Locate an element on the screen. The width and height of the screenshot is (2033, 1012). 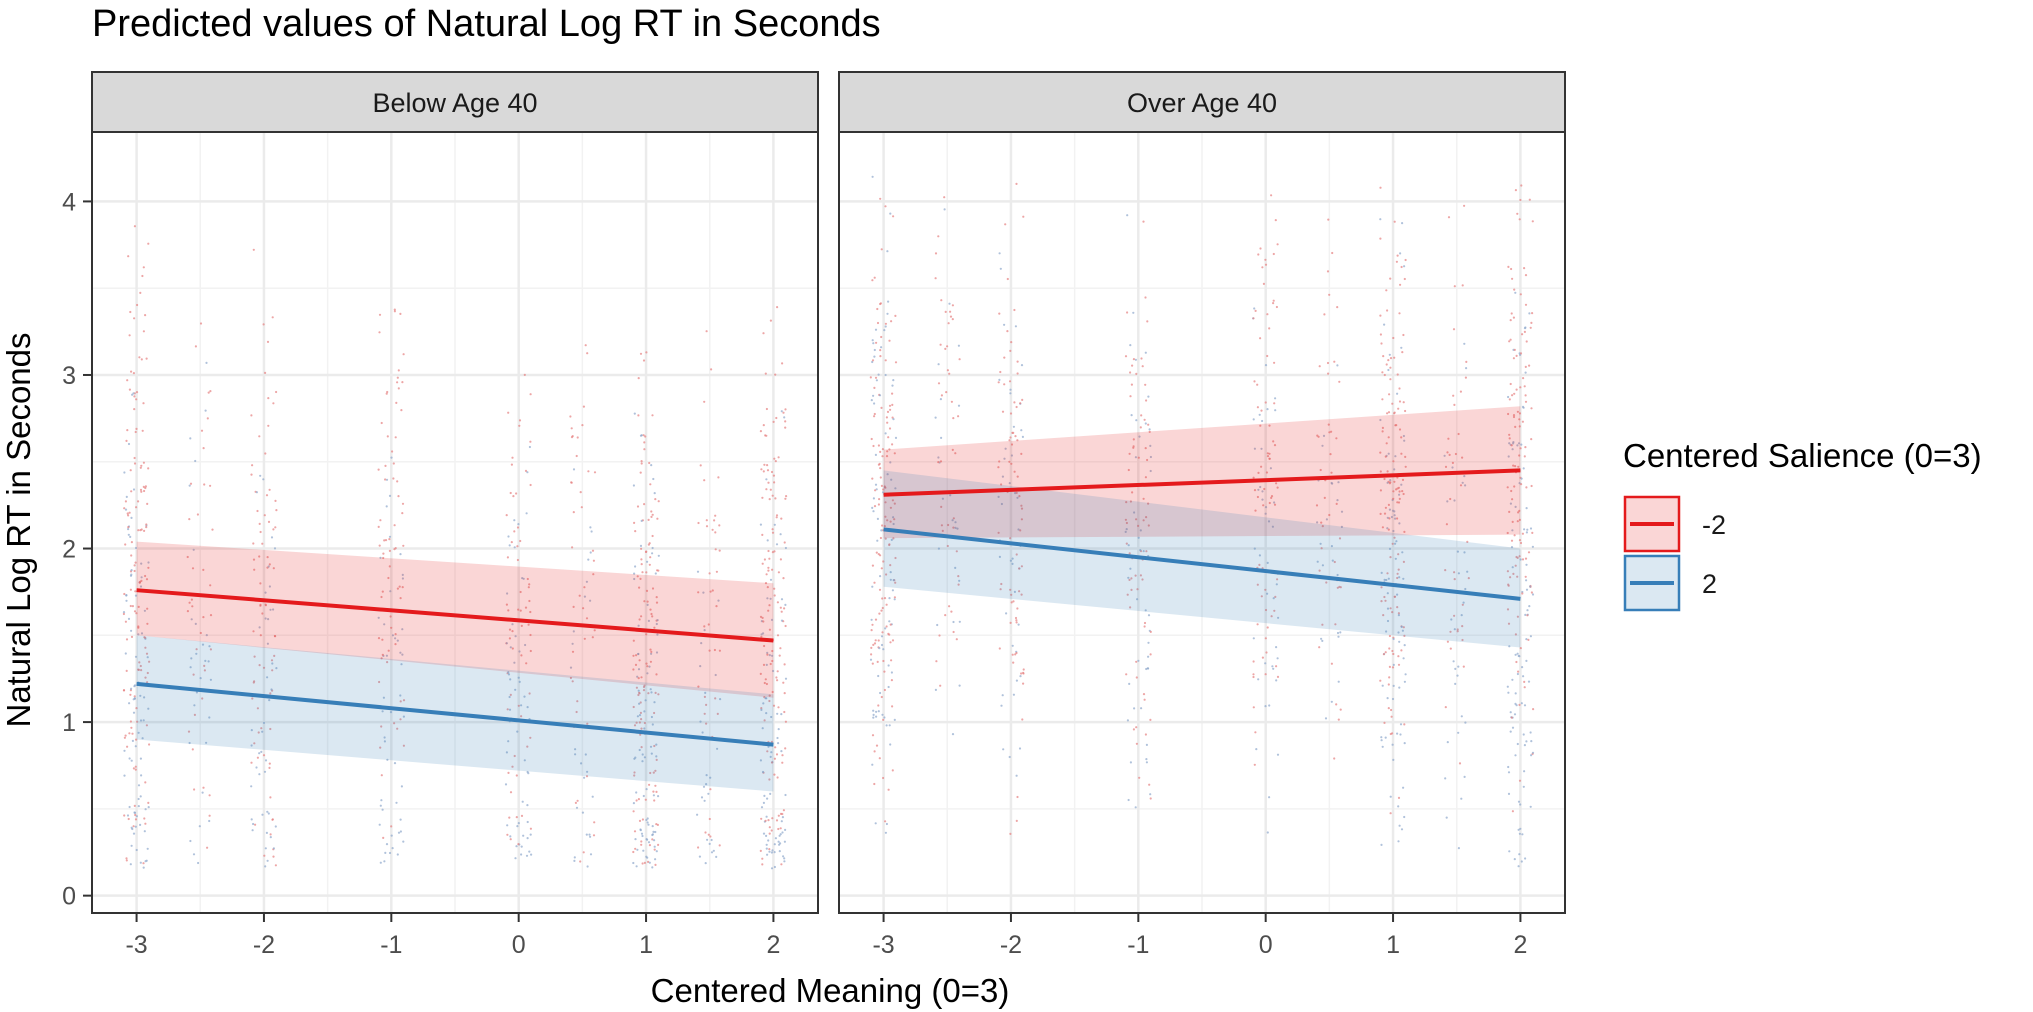
x-tick-label: 2 is located at coordinates (1520, 945).